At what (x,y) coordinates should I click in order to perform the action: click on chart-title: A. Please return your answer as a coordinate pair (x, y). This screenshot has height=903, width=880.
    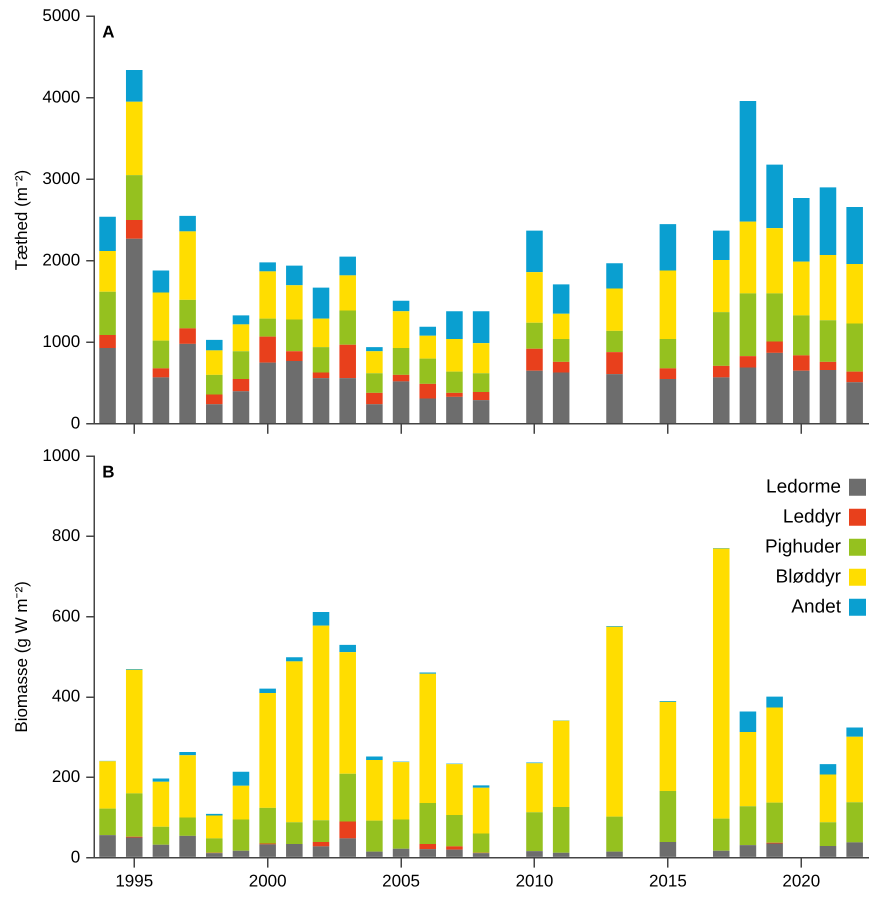
    Looking at the image, I should click on (108, 32).